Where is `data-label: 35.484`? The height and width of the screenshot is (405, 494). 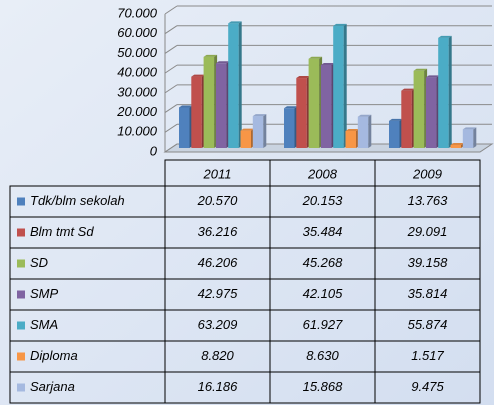
data-label: 35.484 is located at coordinates (323, 231).